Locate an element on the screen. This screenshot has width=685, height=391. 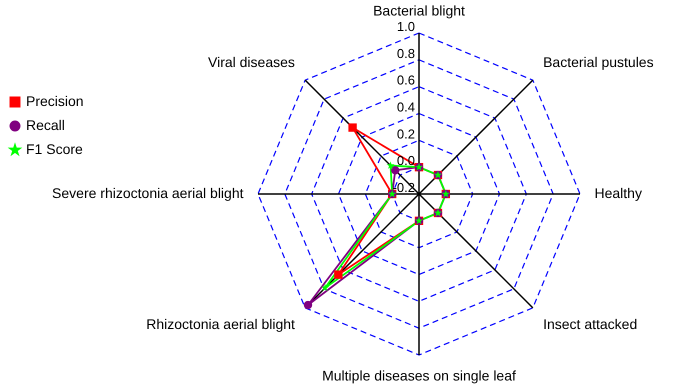
spoke-label: Healthy is located at coordinates (618, 193).